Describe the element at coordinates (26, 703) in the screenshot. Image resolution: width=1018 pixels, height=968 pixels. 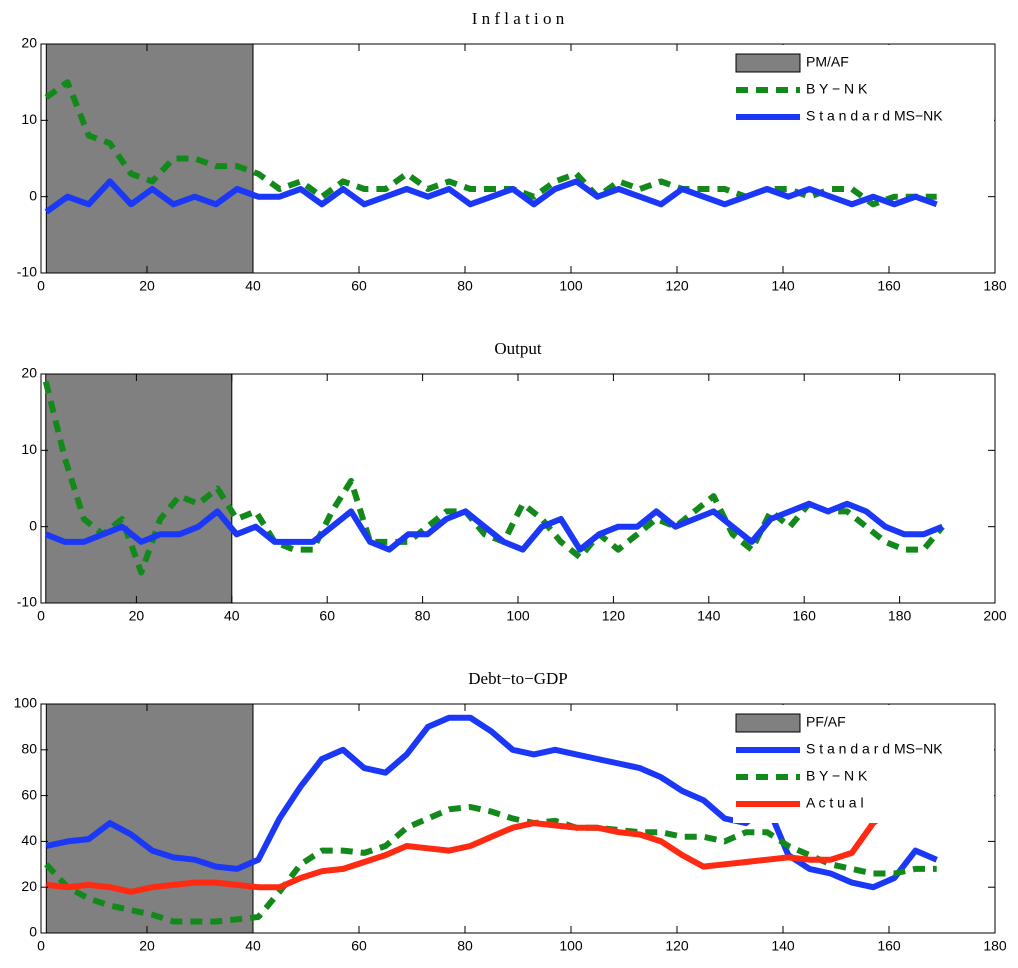
I see `y-tick-label: 100` at that location.